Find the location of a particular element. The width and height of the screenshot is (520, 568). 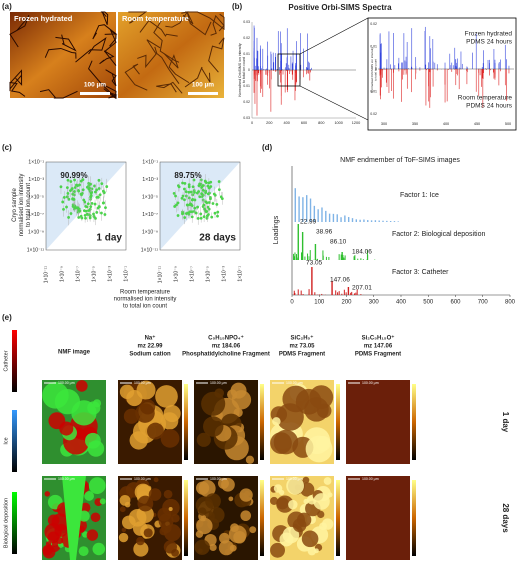

column-header: Si₂C₅H₁₅O⁺ is located at coordinates (378, 338).